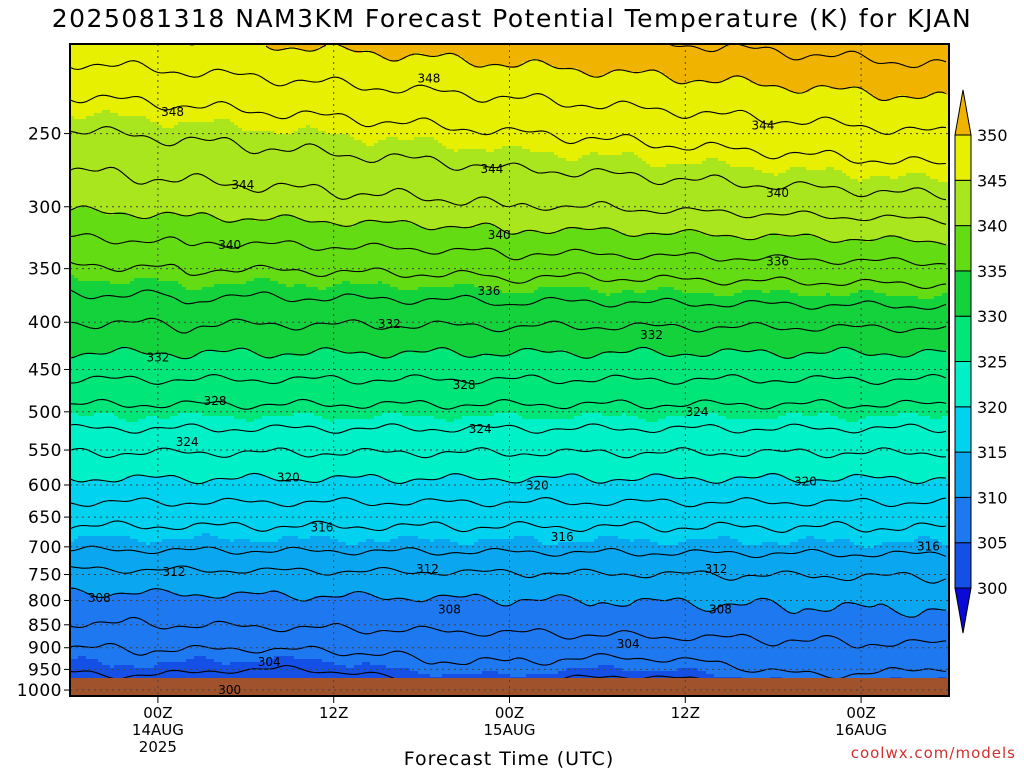 Image resolution: width=1024 pixels, height=768 pixels. Describe the element at coordinates (45, 270) in the screenshot. I see `y-tick-label: 350` at that location.